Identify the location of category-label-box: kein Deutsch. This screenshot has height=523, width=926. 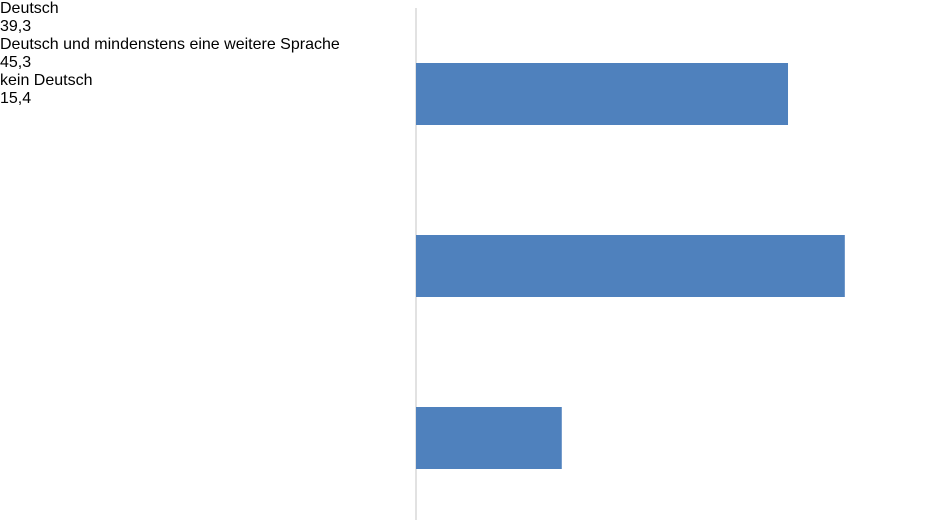
(463, 81).